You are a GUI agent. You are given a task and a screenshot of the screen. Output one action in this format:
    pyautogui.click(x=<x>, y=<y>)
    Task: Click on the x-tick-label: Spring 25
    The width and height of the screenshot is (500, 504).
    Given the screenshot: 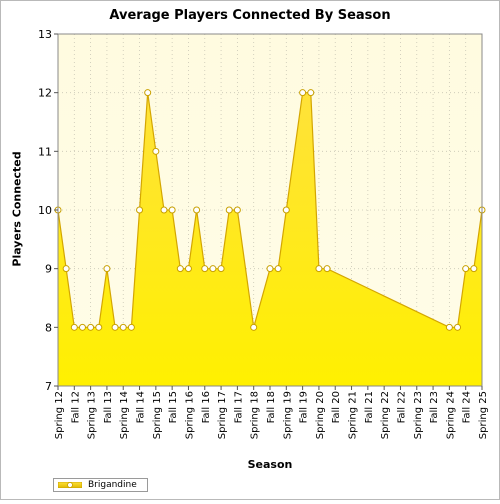 What is the action you would take?
    pyautogui.click(x=483, y=415)
    